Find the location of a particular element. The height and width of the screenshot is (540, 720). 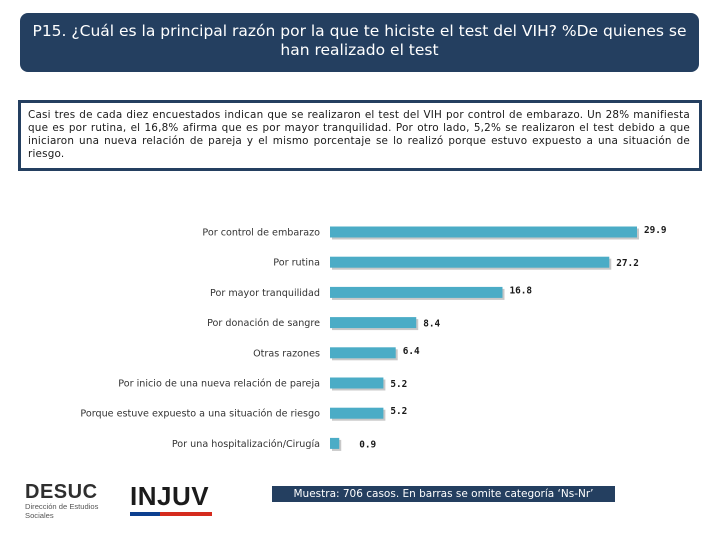

category-label: Por control de embarazo is located at coordinates (261, 233).